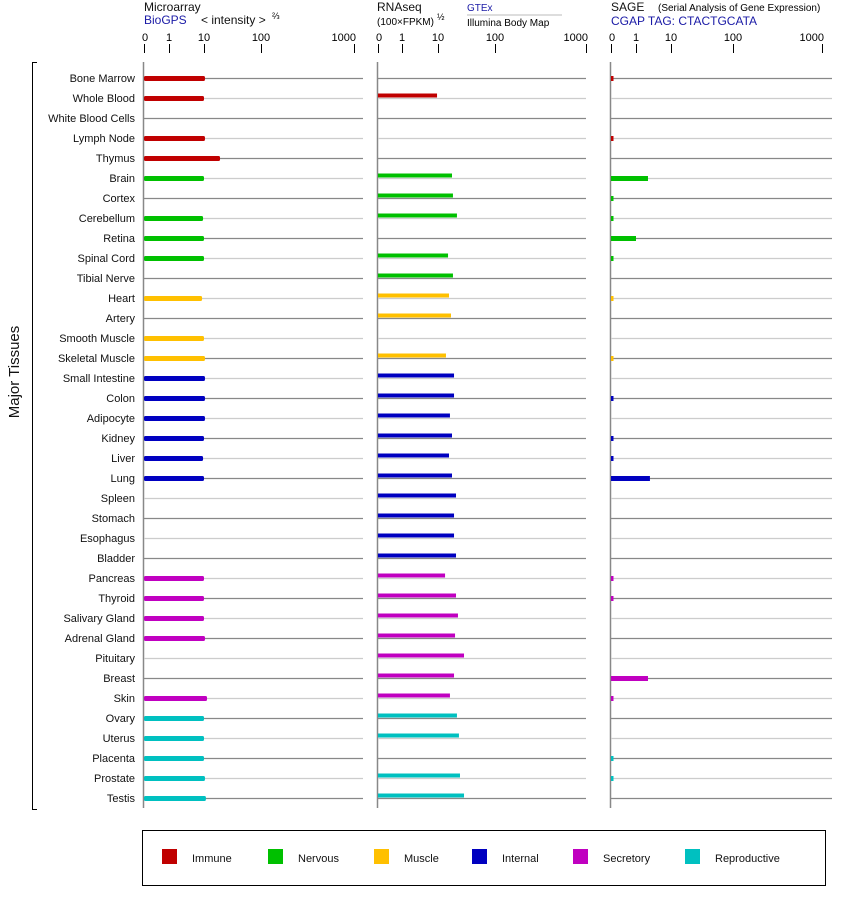 The width and height of the screenshot is (842, 900). What do you see at coordinates (115, 659) in the screenshot?
I see `tissue-label: Pituitary` at bounding box center [115, 659].